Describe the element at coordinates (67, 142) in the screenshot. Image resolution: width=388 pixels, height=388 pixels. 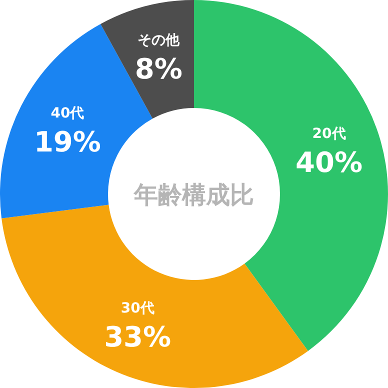
I see `data-label: 19%` at that location.